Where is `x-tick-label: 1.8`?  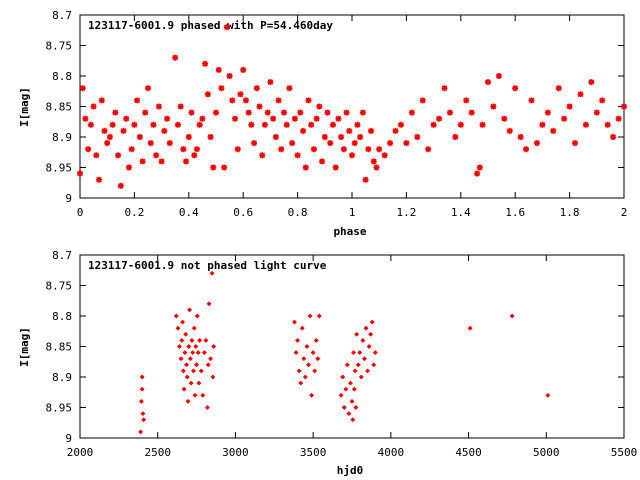 x-tick-label: 1.8 is located at coordinates (570, 212).